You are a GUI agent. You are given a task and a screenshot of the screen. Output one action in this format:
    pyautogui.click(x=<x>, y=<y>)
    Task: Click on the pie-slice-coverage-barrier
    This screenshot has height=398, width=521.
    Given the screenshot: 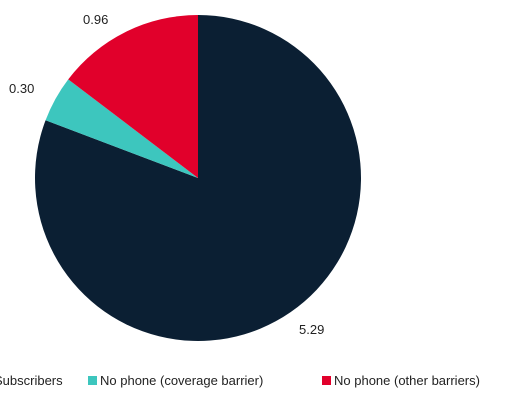 What is the action you would take?
    pyautogui.click(x=121, y=128)
    